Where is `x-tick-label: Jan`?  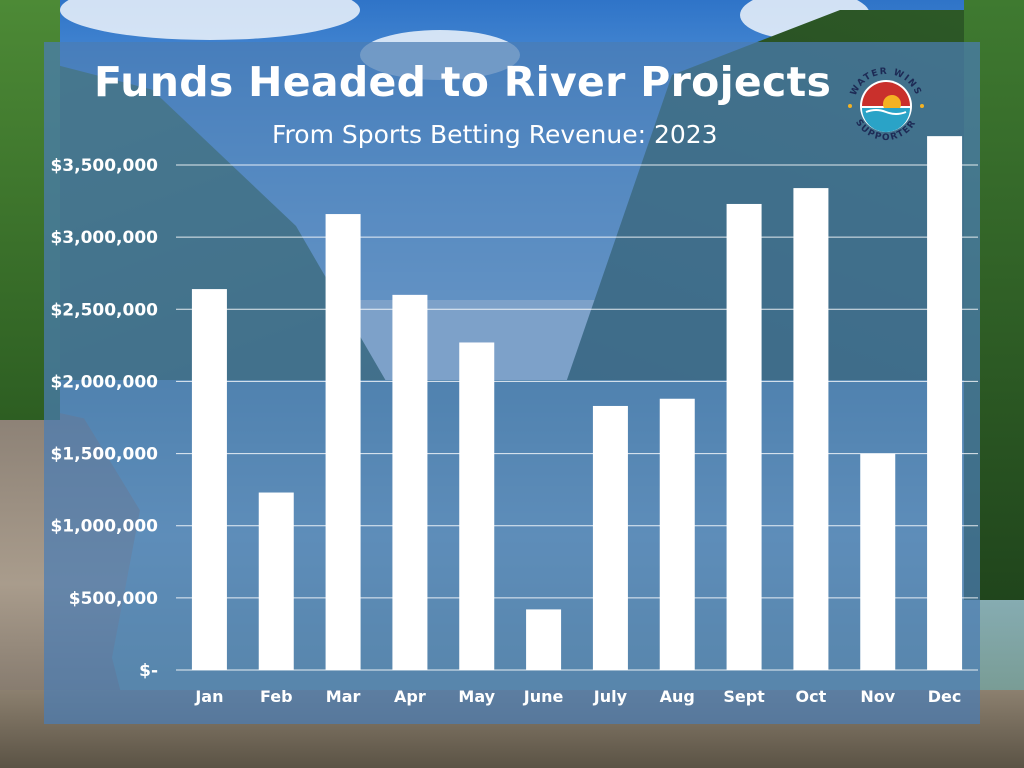 x-tick-label: Jan is located at coordinates (208, 696).